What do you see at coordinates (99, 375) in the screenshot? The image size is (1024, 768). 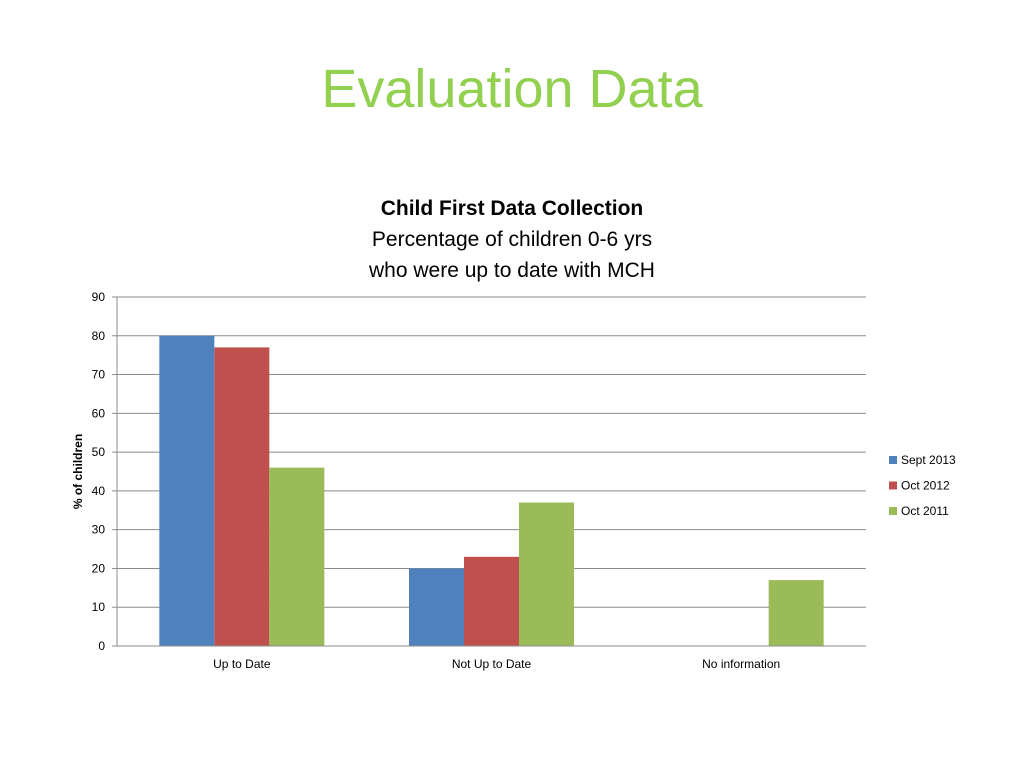 I see `y-tick-label: 70` at bounding box center [99, 375].